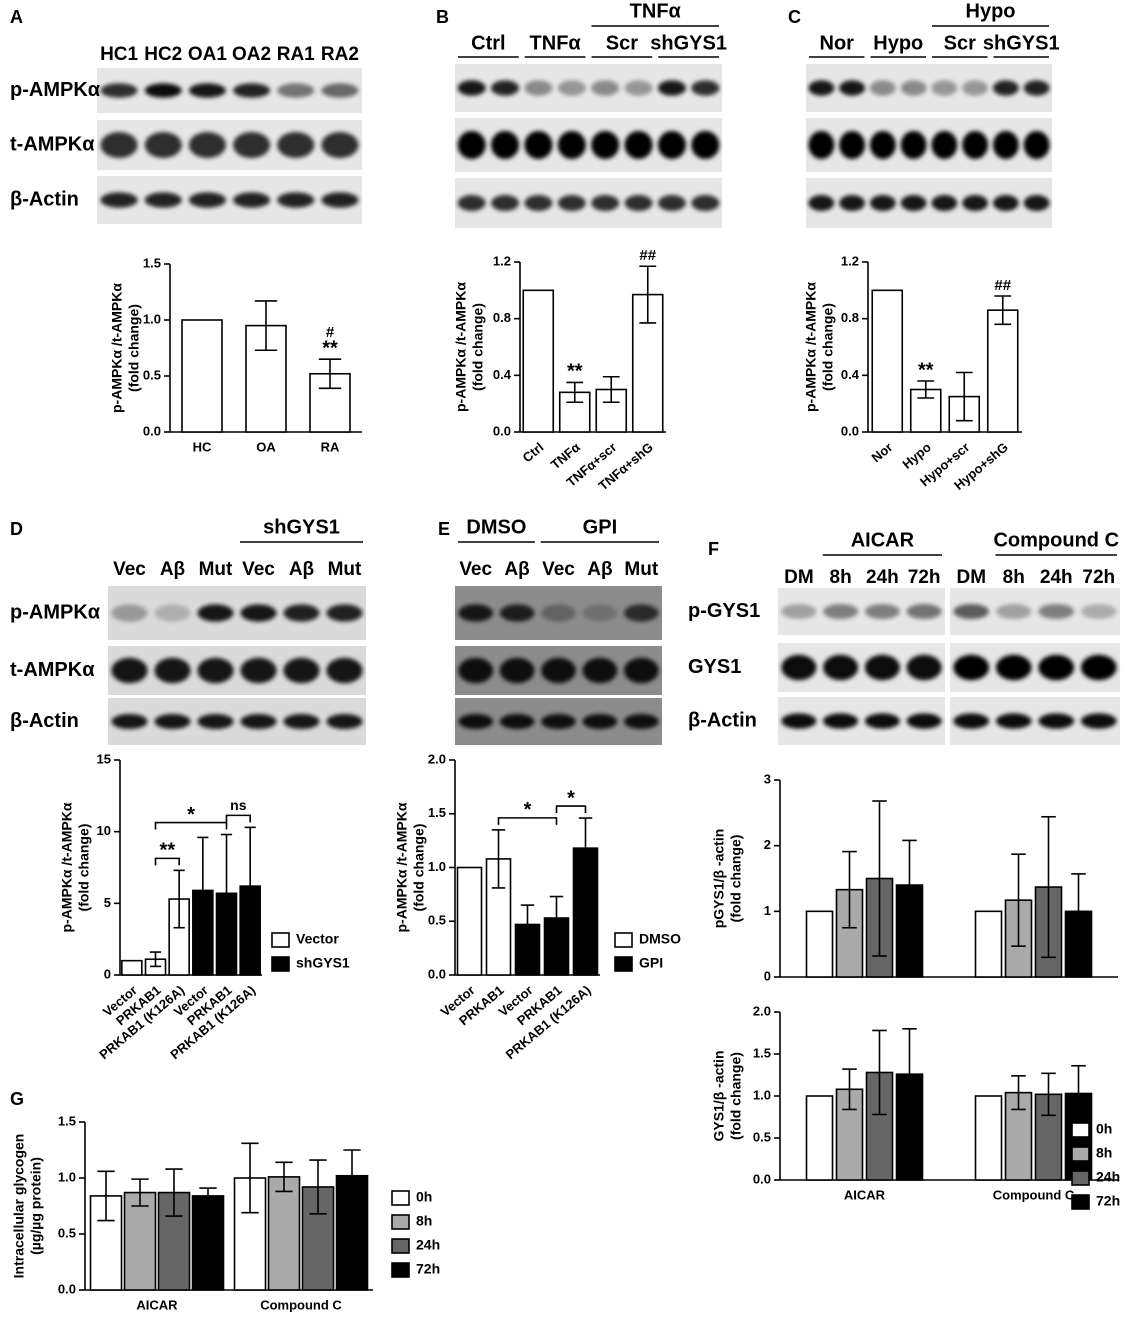 This screenshot has height=1341, width=1135. What do you see at coordinates (444, 529) in the screenshot?
I see `panel-letter: E` at bounding box center [444, 529].